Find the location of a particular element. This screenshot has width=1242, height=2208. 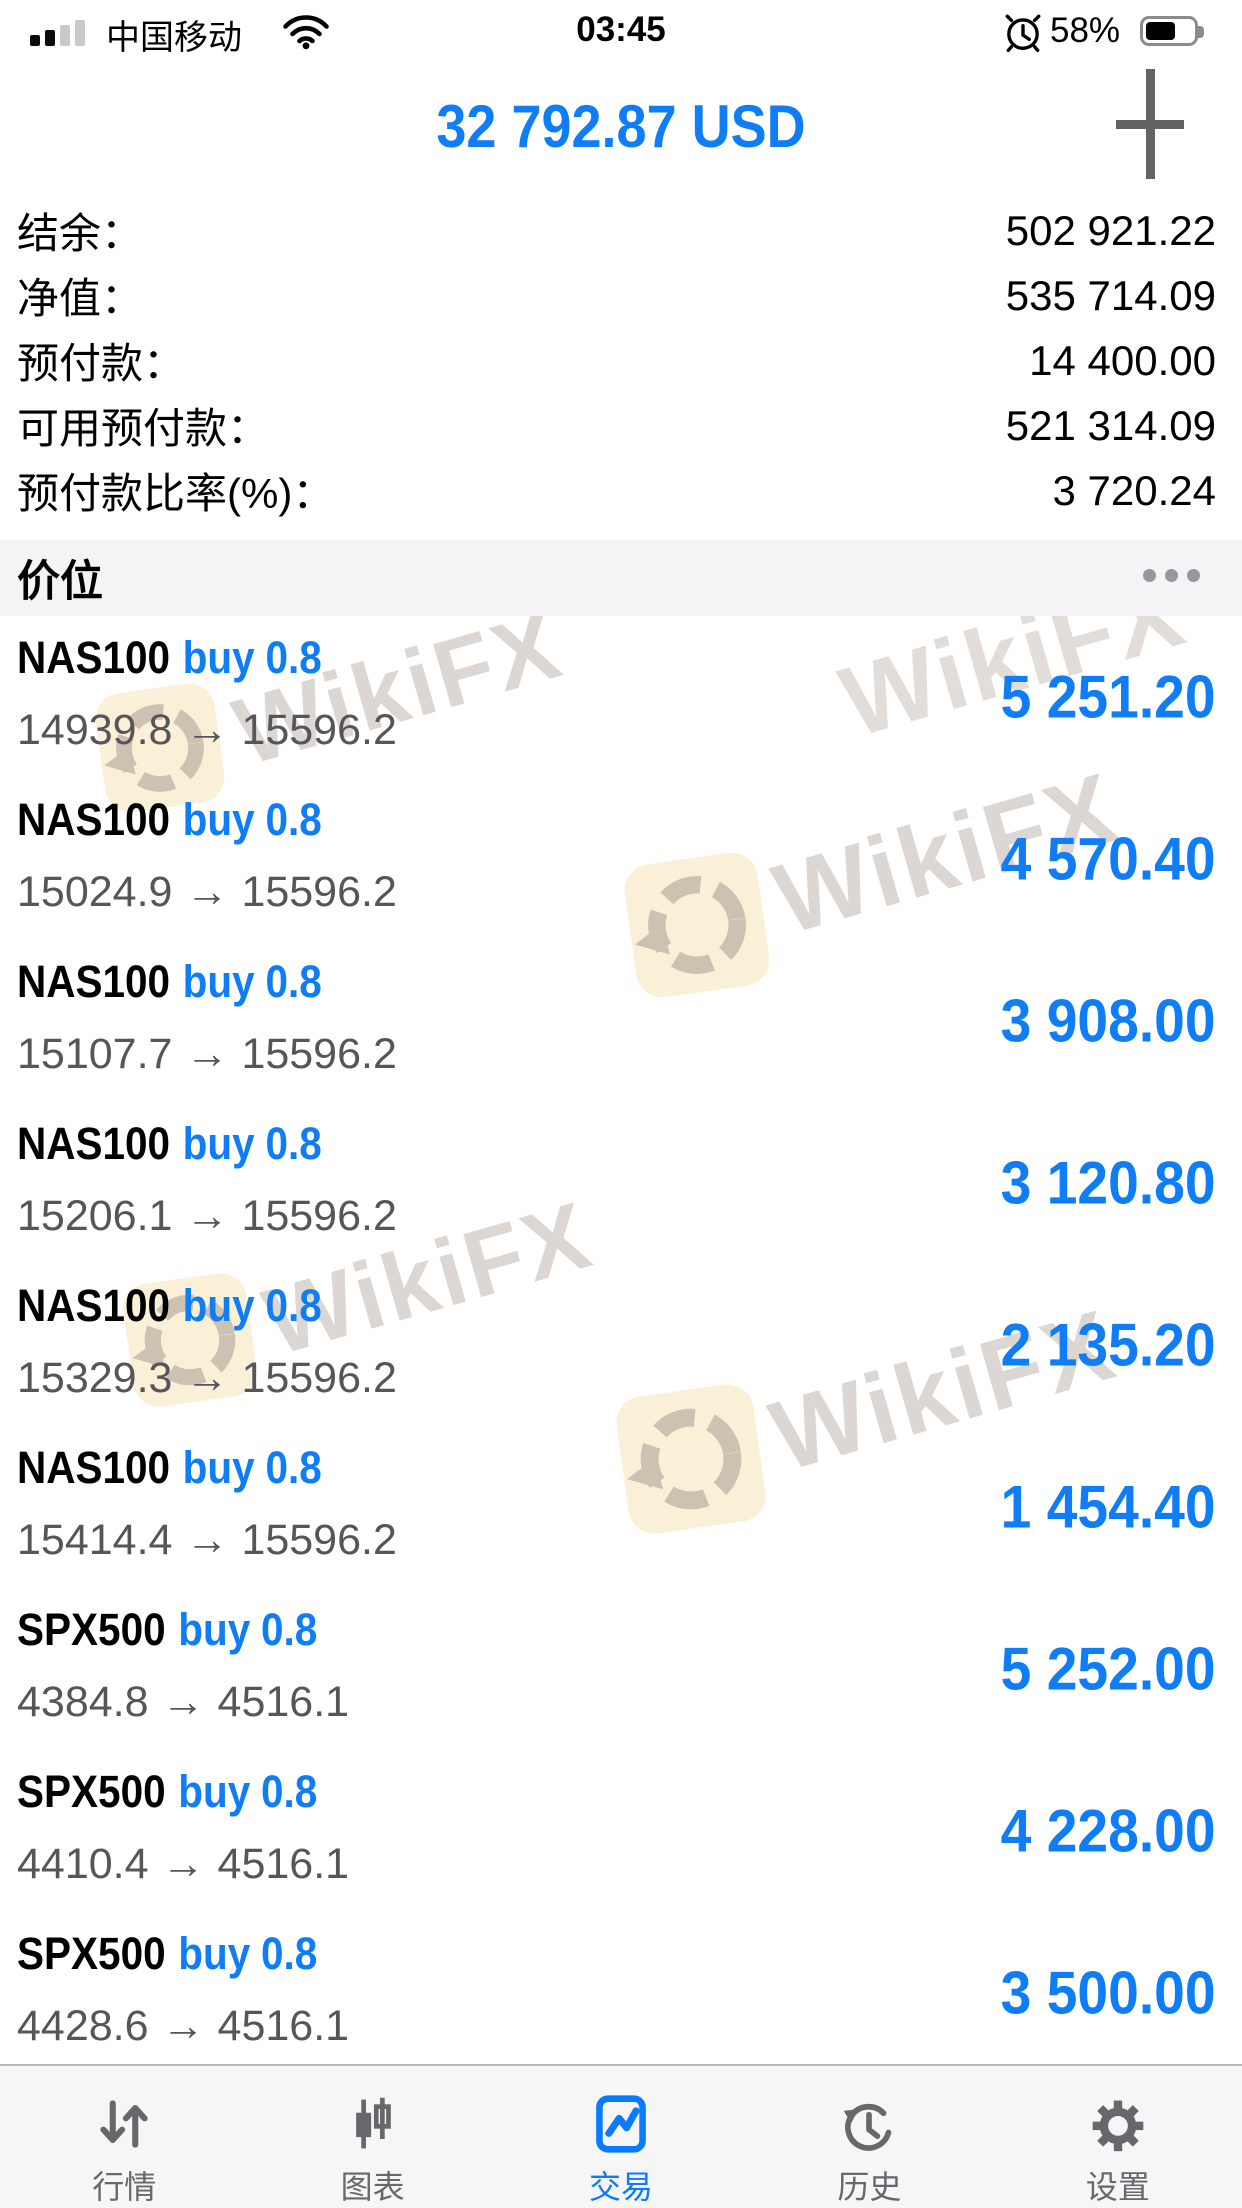

account-balance-title: 32 792.87 USD is located at coordinates (621, 126).